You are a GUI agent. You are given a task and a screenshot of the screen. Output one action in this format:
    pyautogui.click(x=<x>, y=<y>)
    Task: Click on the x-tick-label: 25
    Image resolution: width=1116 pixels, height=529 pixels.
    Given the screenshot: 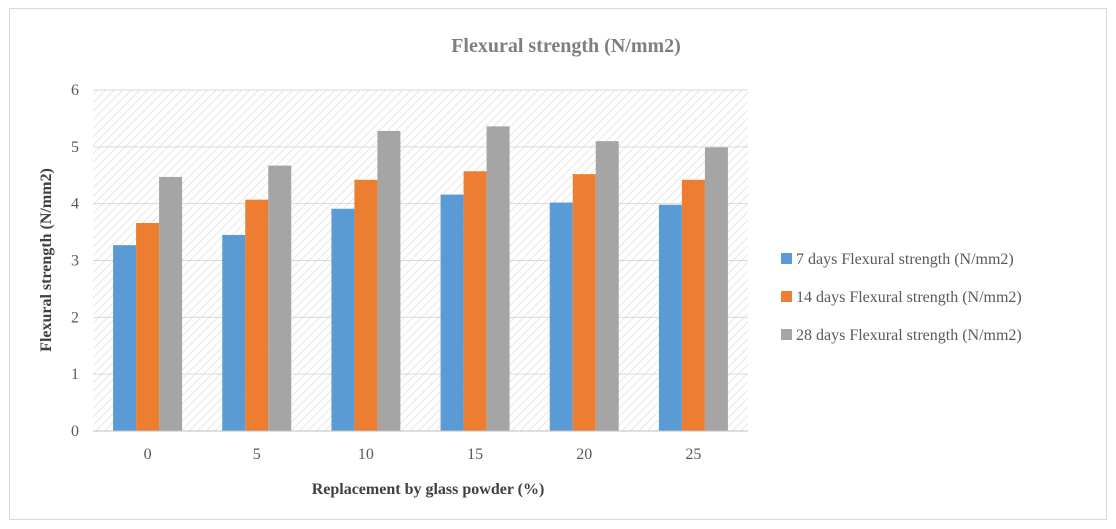 What is the action you would take?
    pyautogui.click(x=693, y=454)
    